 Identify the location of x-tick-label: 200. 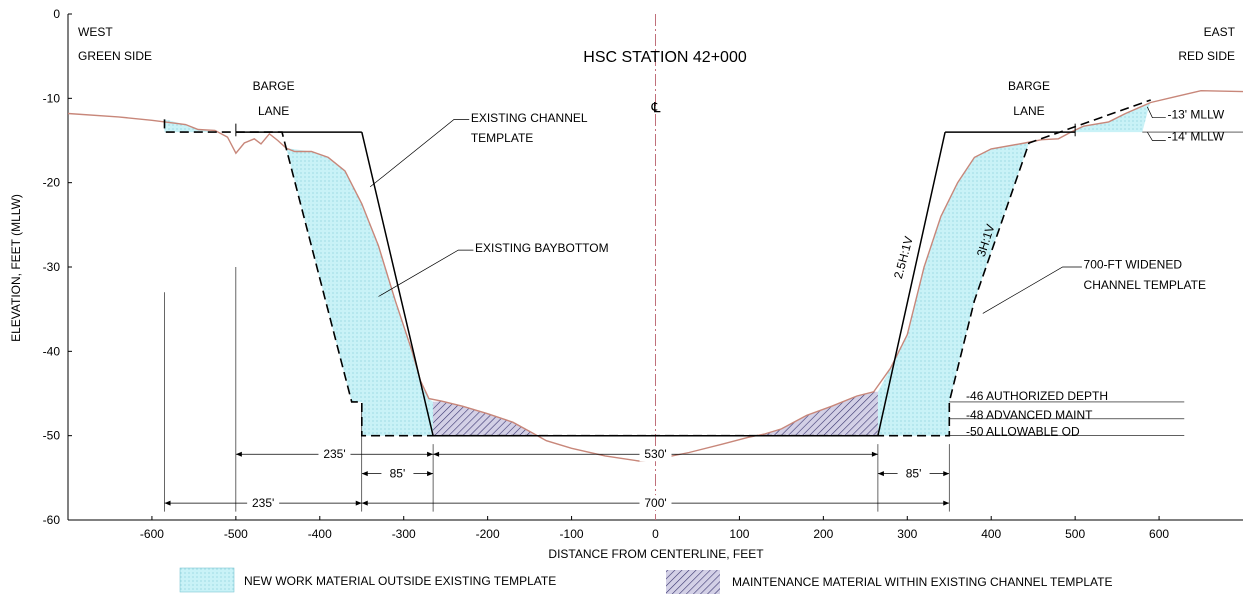
(823, 534).